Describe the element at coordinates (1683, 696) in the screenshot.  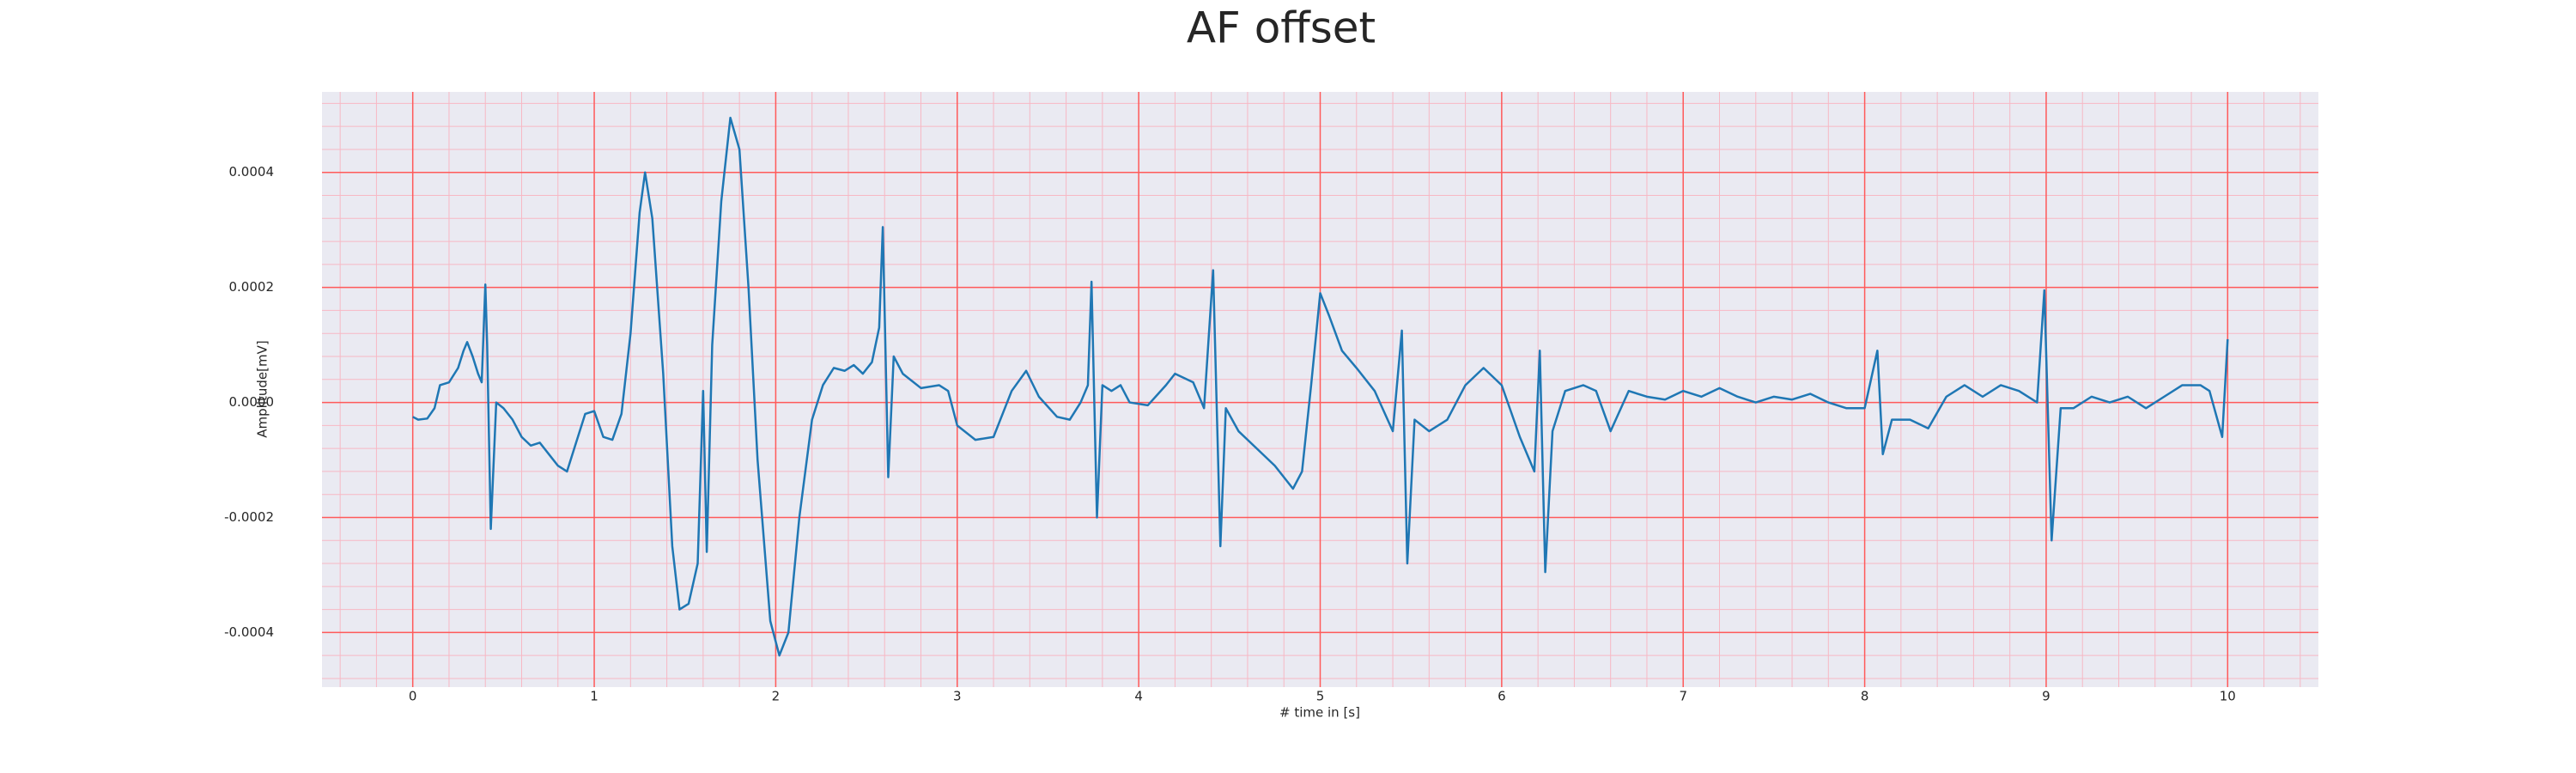
I see `x-tick-label: 7` at that location.